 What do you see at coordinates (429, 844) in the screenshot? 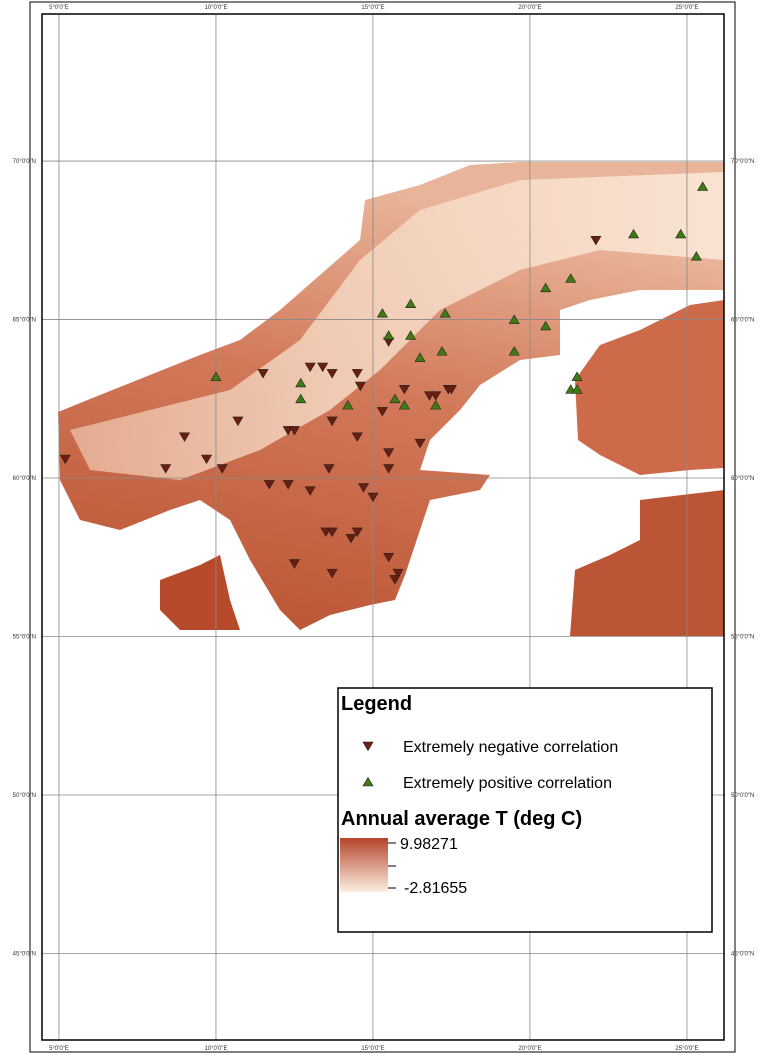
I see `colorbar-max: 9.98271` at bounding box center [429, 844].